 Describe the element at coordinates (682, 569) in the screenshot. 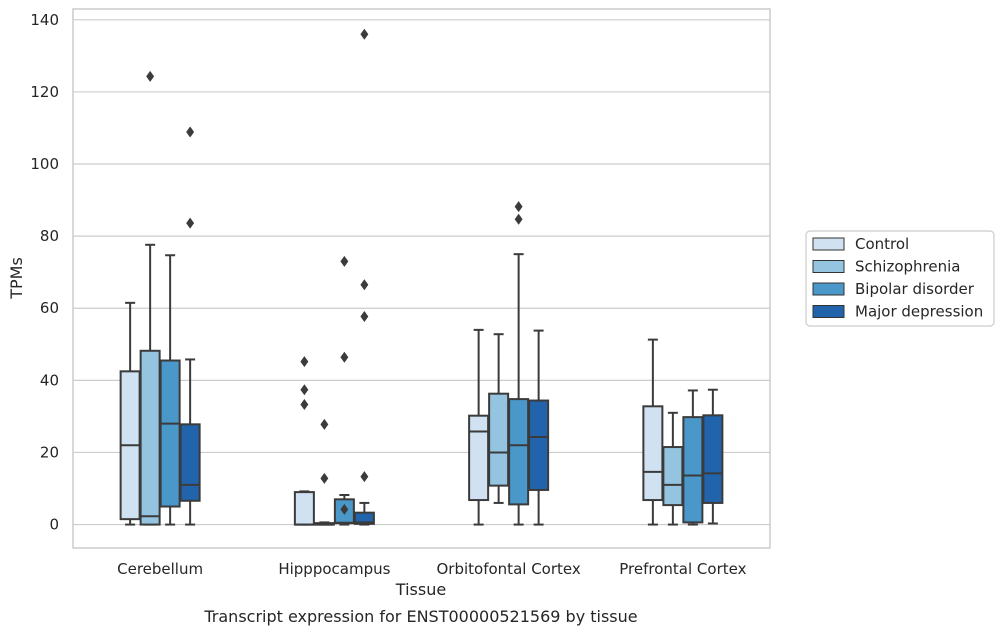

I see `x-tick-label: Prefrontal Cortex` at that location.